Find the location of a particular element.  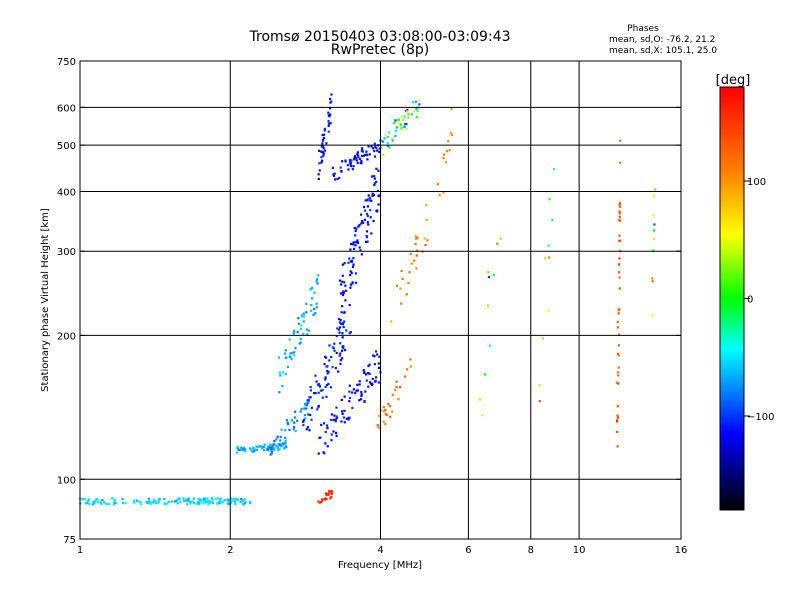

colorbar-tick-label: −100 is located at coordinates (760, 417).